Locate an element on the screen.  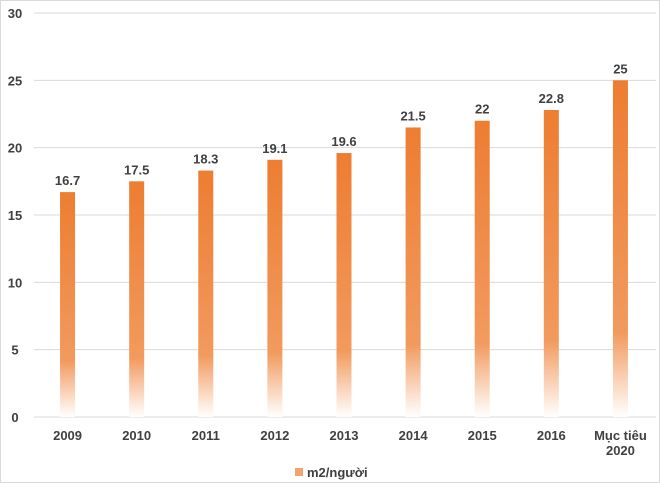
data-label: 17.5 is located at coordinates (136, 169).